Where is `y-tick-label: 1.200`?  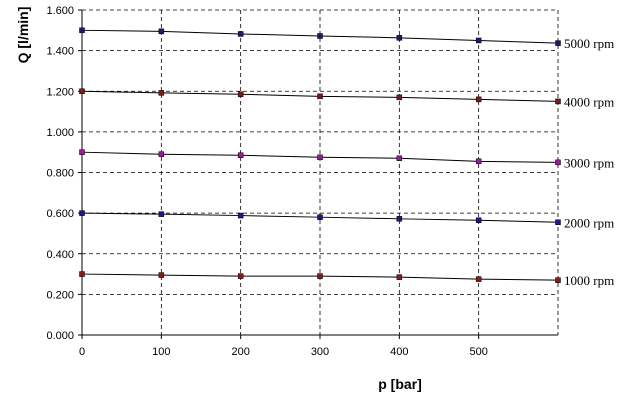
y-tick-label: 1.200 is located at coordinates (60, 92).